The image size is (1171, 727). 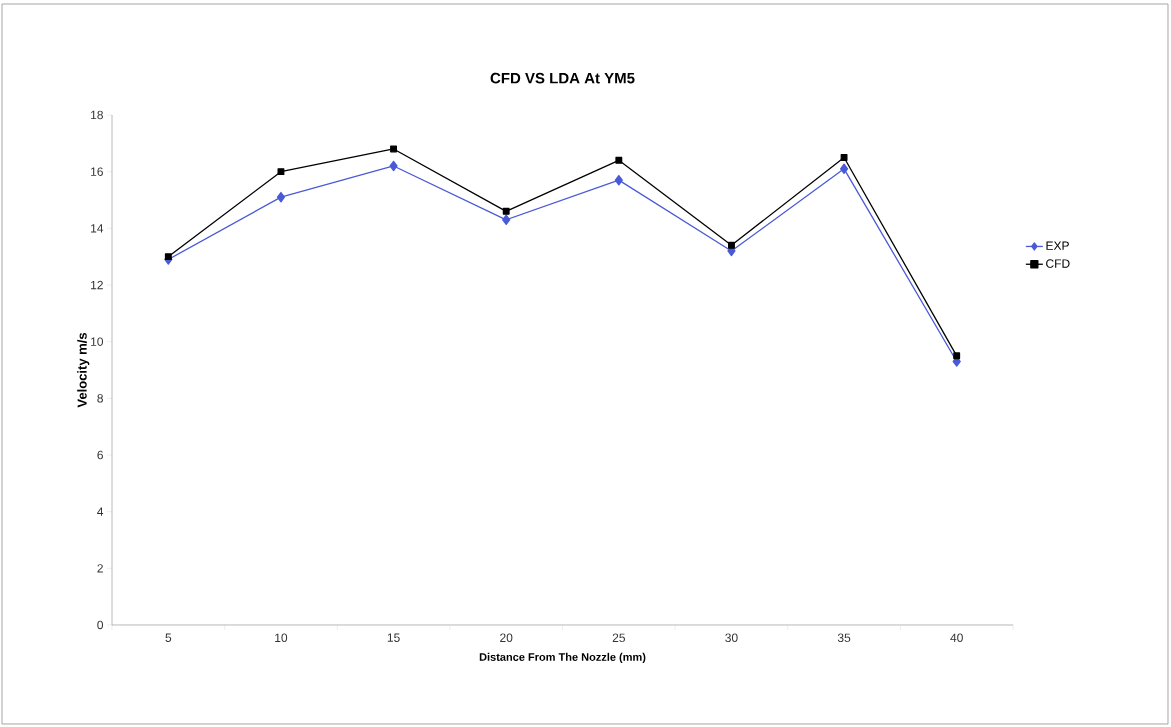 What do you see at coordinates (956, 638) in the screenshot?
I see `x-tick-label: 40` at bounding box center [956, 638].